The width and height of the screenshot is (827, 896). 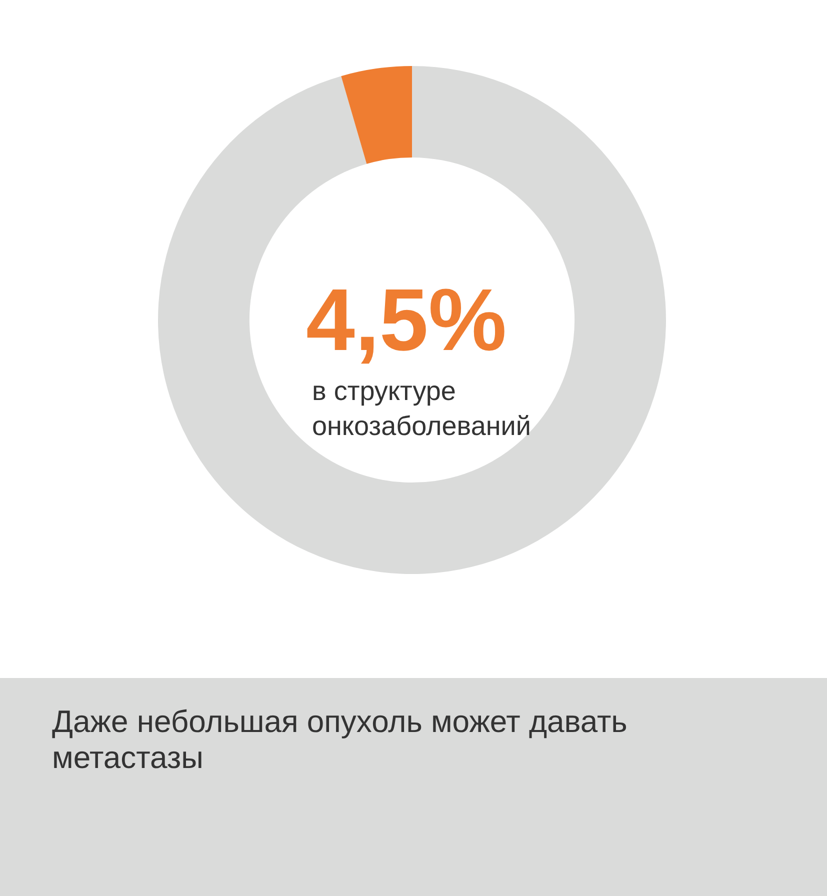 I want to click on text: 4,5%, so click(x=406, y=319).